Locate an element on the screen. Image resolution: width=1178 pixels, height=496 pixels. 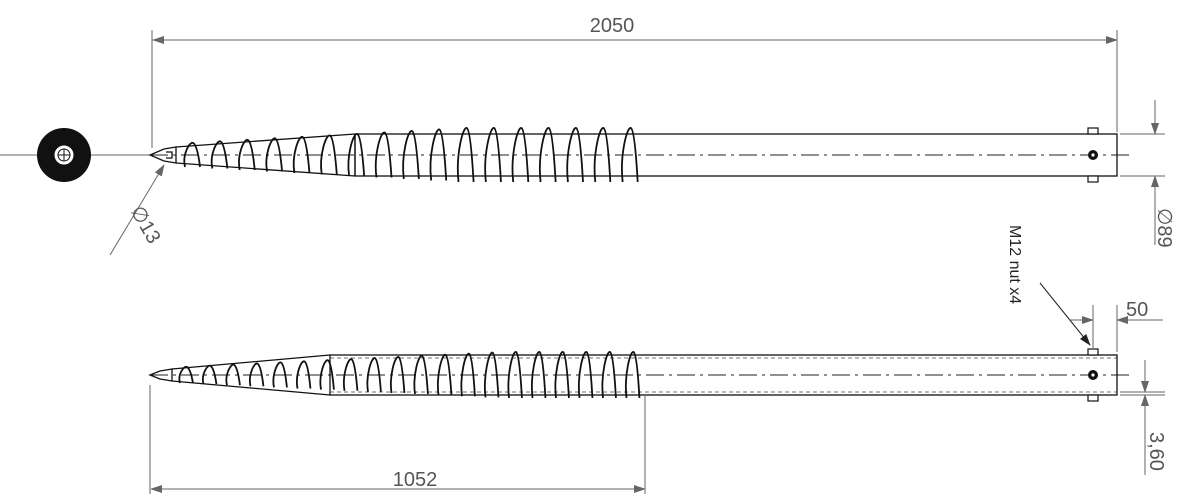
end-view is located at coordinates (76, 155).